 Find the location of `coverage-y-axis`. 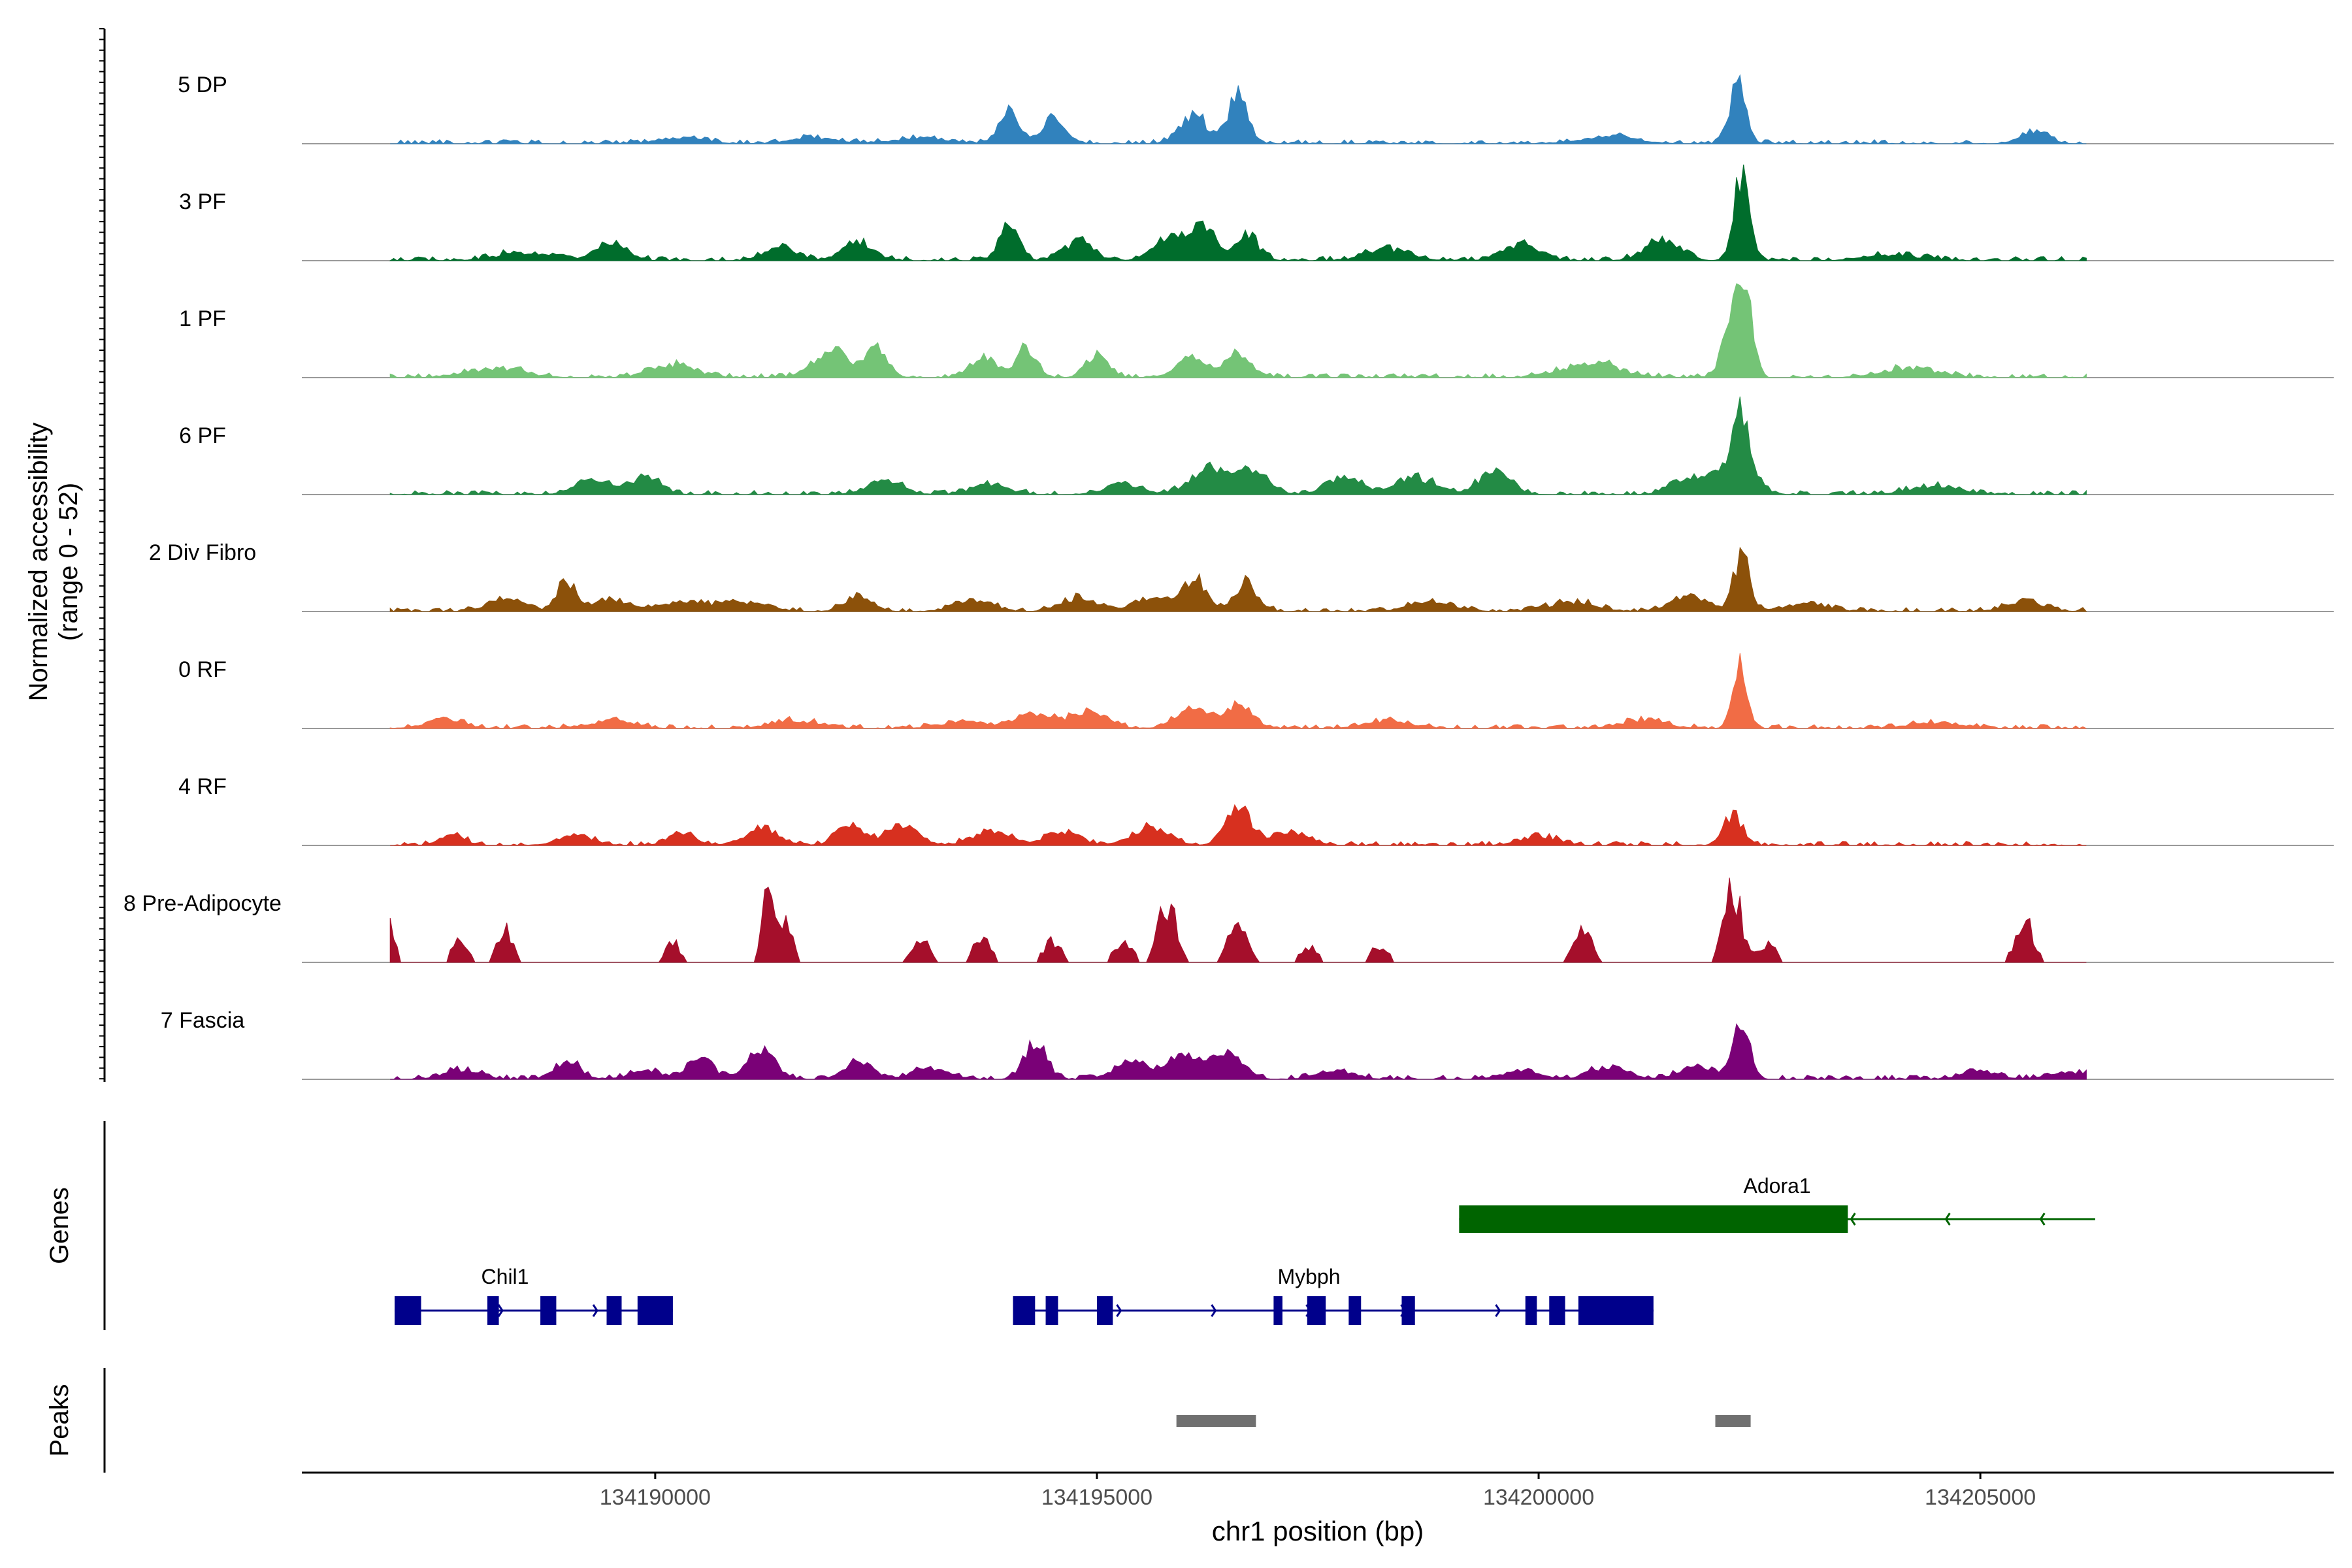

coverage-y-axis is located at coordinates (102, 555).